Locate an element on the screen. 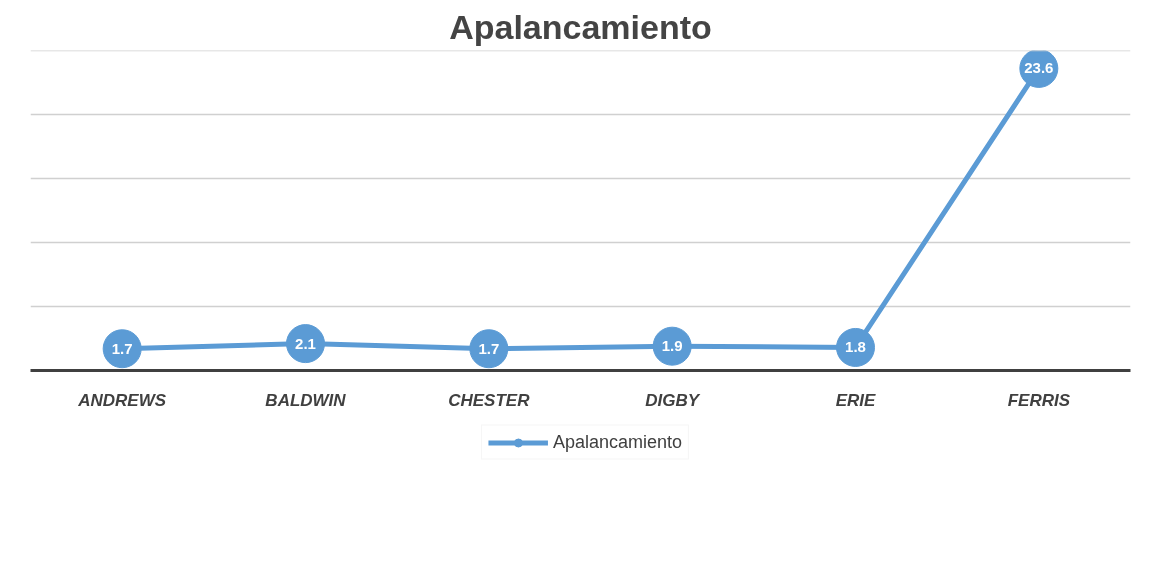 The width and height of the screenshot is (1172, 581). x-tick-label: DIGBY is located at coordinates (673, 400).